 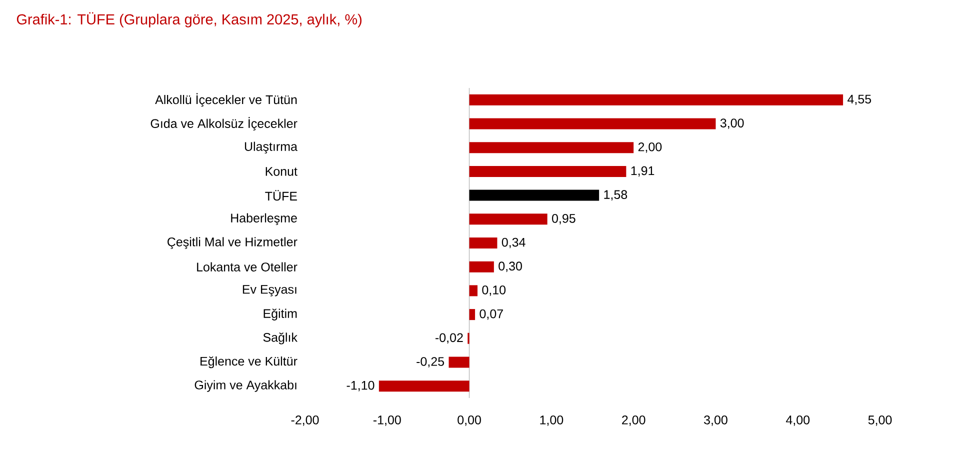 What do you see at coordinates (494, 291) in the screenshot?
I see `data-label: 0,10` at bounding box center [494, 291].